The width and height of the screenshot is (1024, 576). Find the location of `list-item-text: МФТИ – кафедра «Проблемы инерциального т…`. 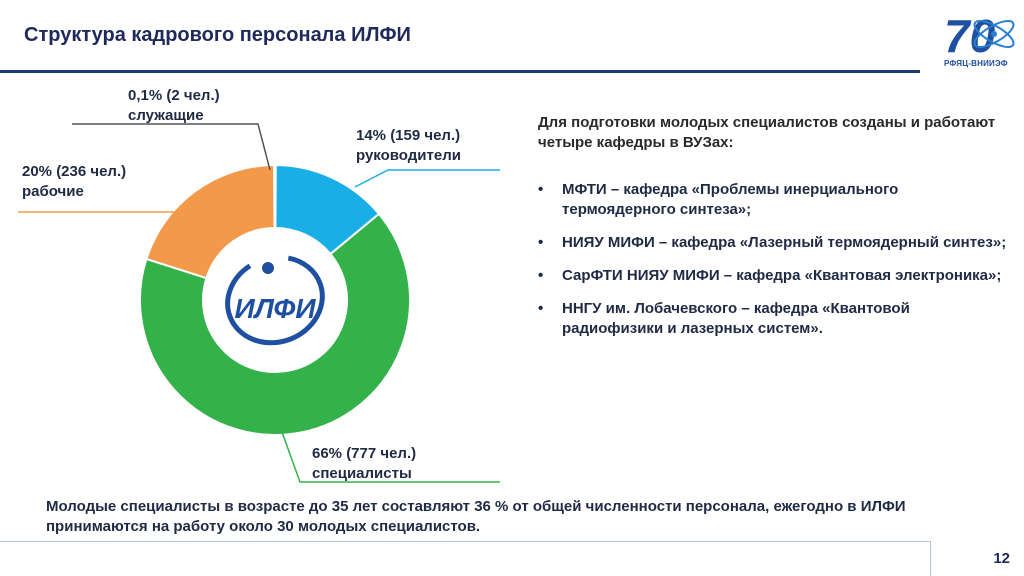

list-item-text: МФТИ – кафедра «Проблемы инерциального т… is located at coordinates (730, 199).